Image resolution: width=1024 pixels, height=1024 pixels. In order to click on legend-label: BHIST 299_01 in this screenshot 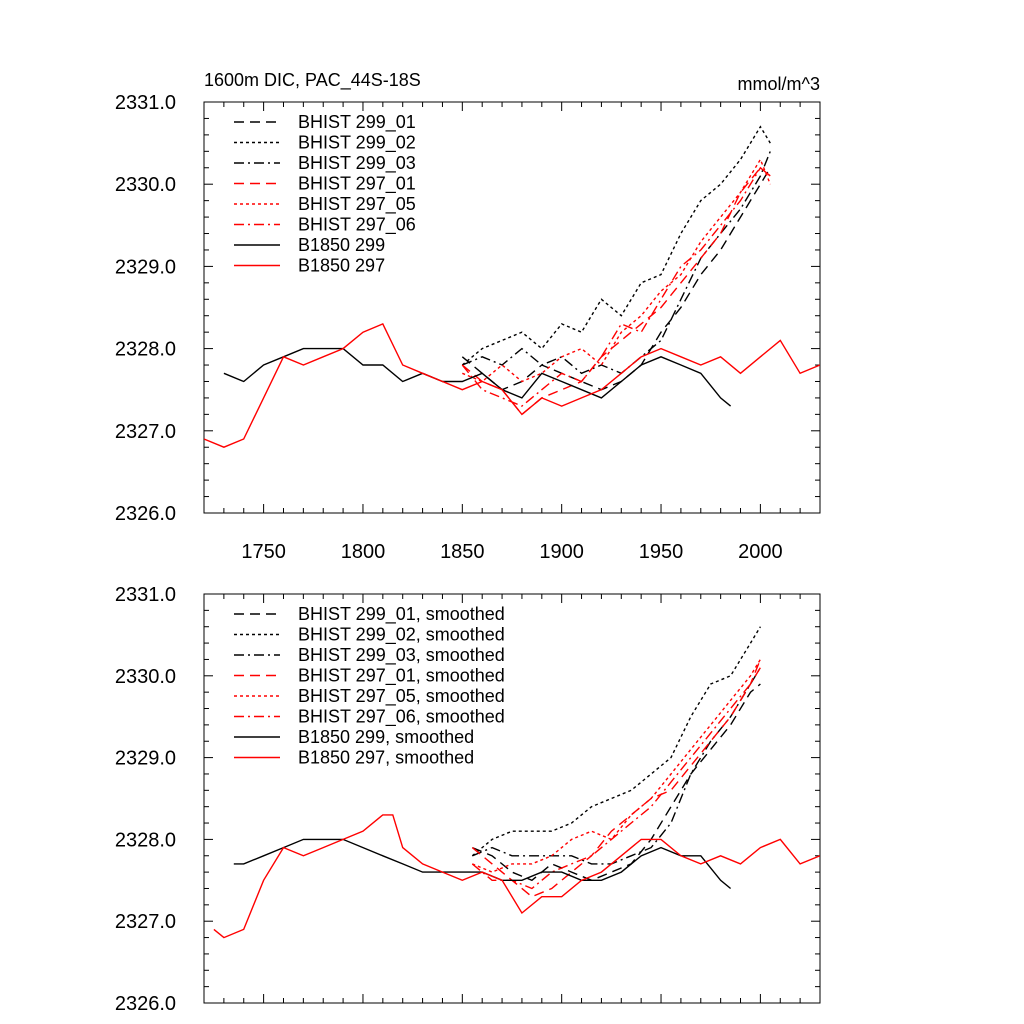, I will do `click(357, 122)`.